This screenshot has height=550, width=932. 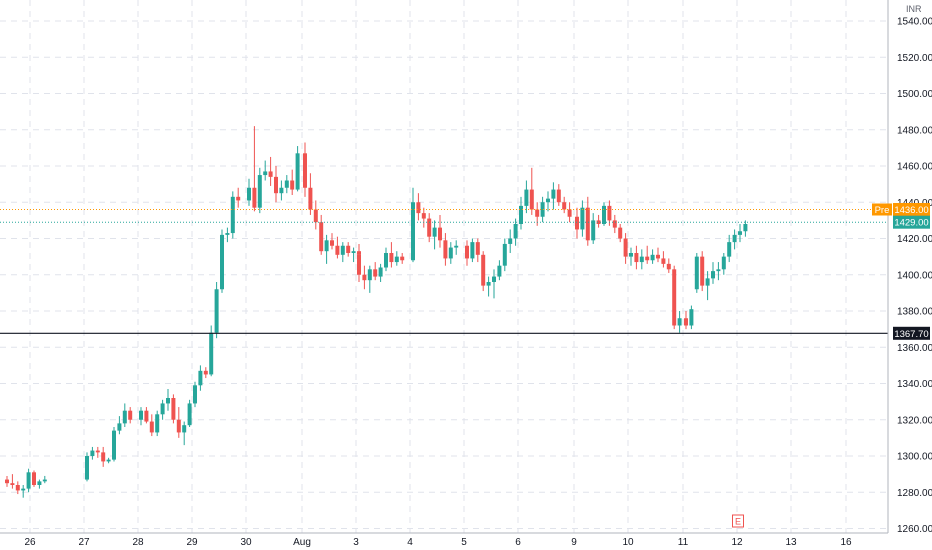 I want to click on price-axis-panel, so click(x=910, y=275).